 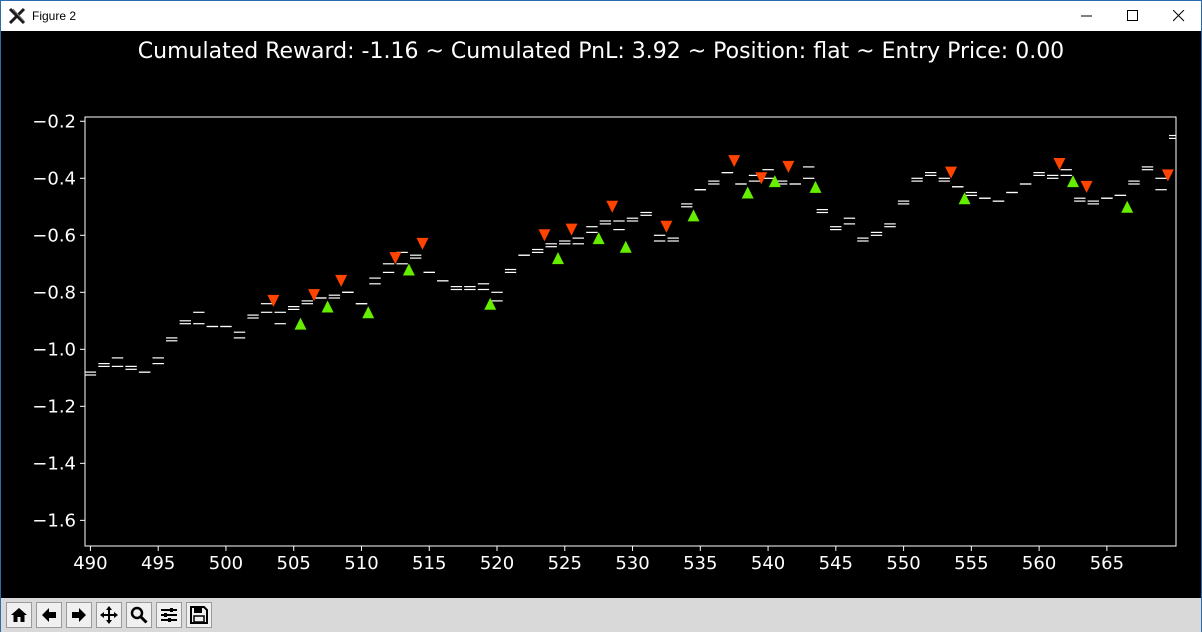 What do you see at coordinates (158, 563) in the screenshot?
I see `x-tick-label-495: 495` at bounding box center [158, 563].